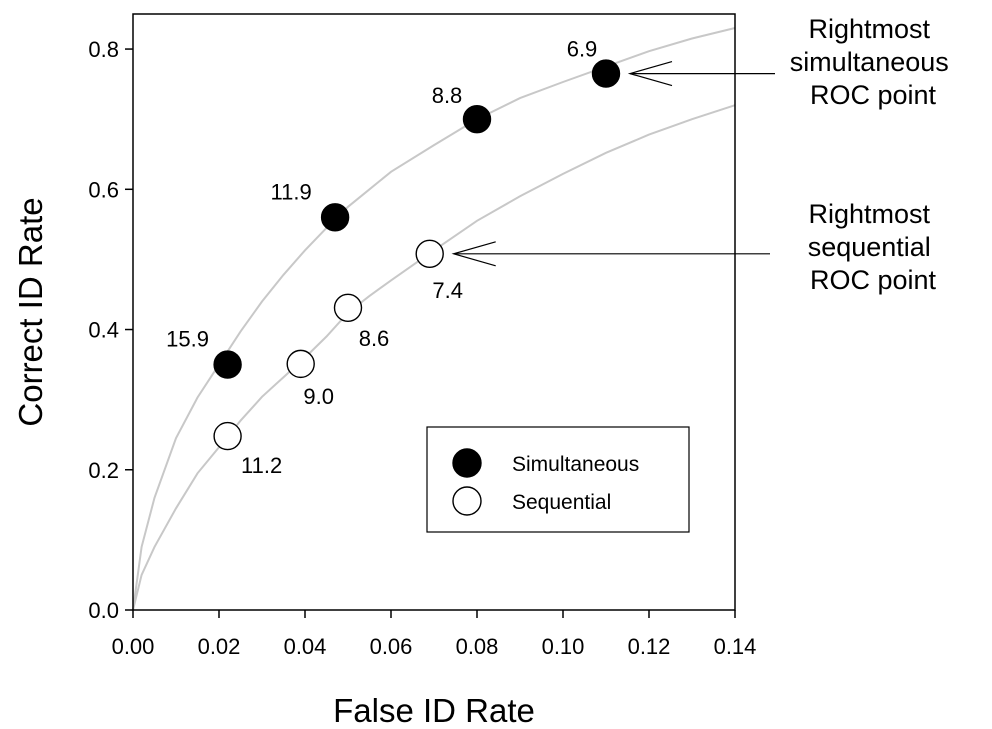  What do you see at coordinates (374, 338) in the screenshot?
I see `sequential-point-label-3: 8.6` at bounding box center [374, 338].